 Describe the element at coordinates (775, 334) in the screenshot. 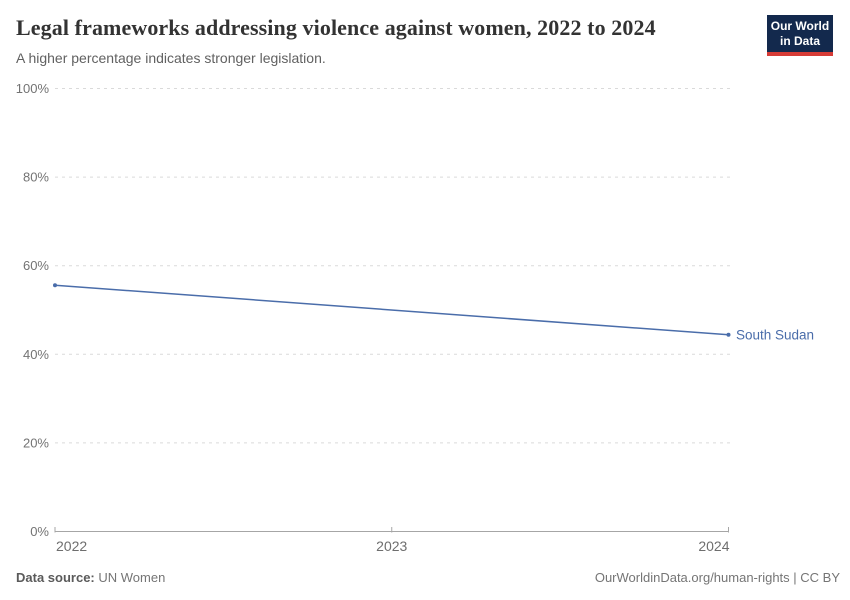

I see `series-label: South Sudan` at that location.